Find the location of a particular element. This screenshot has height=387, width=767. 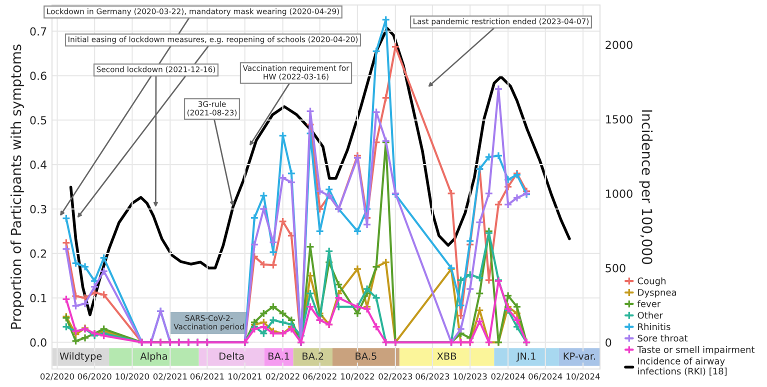

band-label: JN.1 is located at coordinates (526, 357).